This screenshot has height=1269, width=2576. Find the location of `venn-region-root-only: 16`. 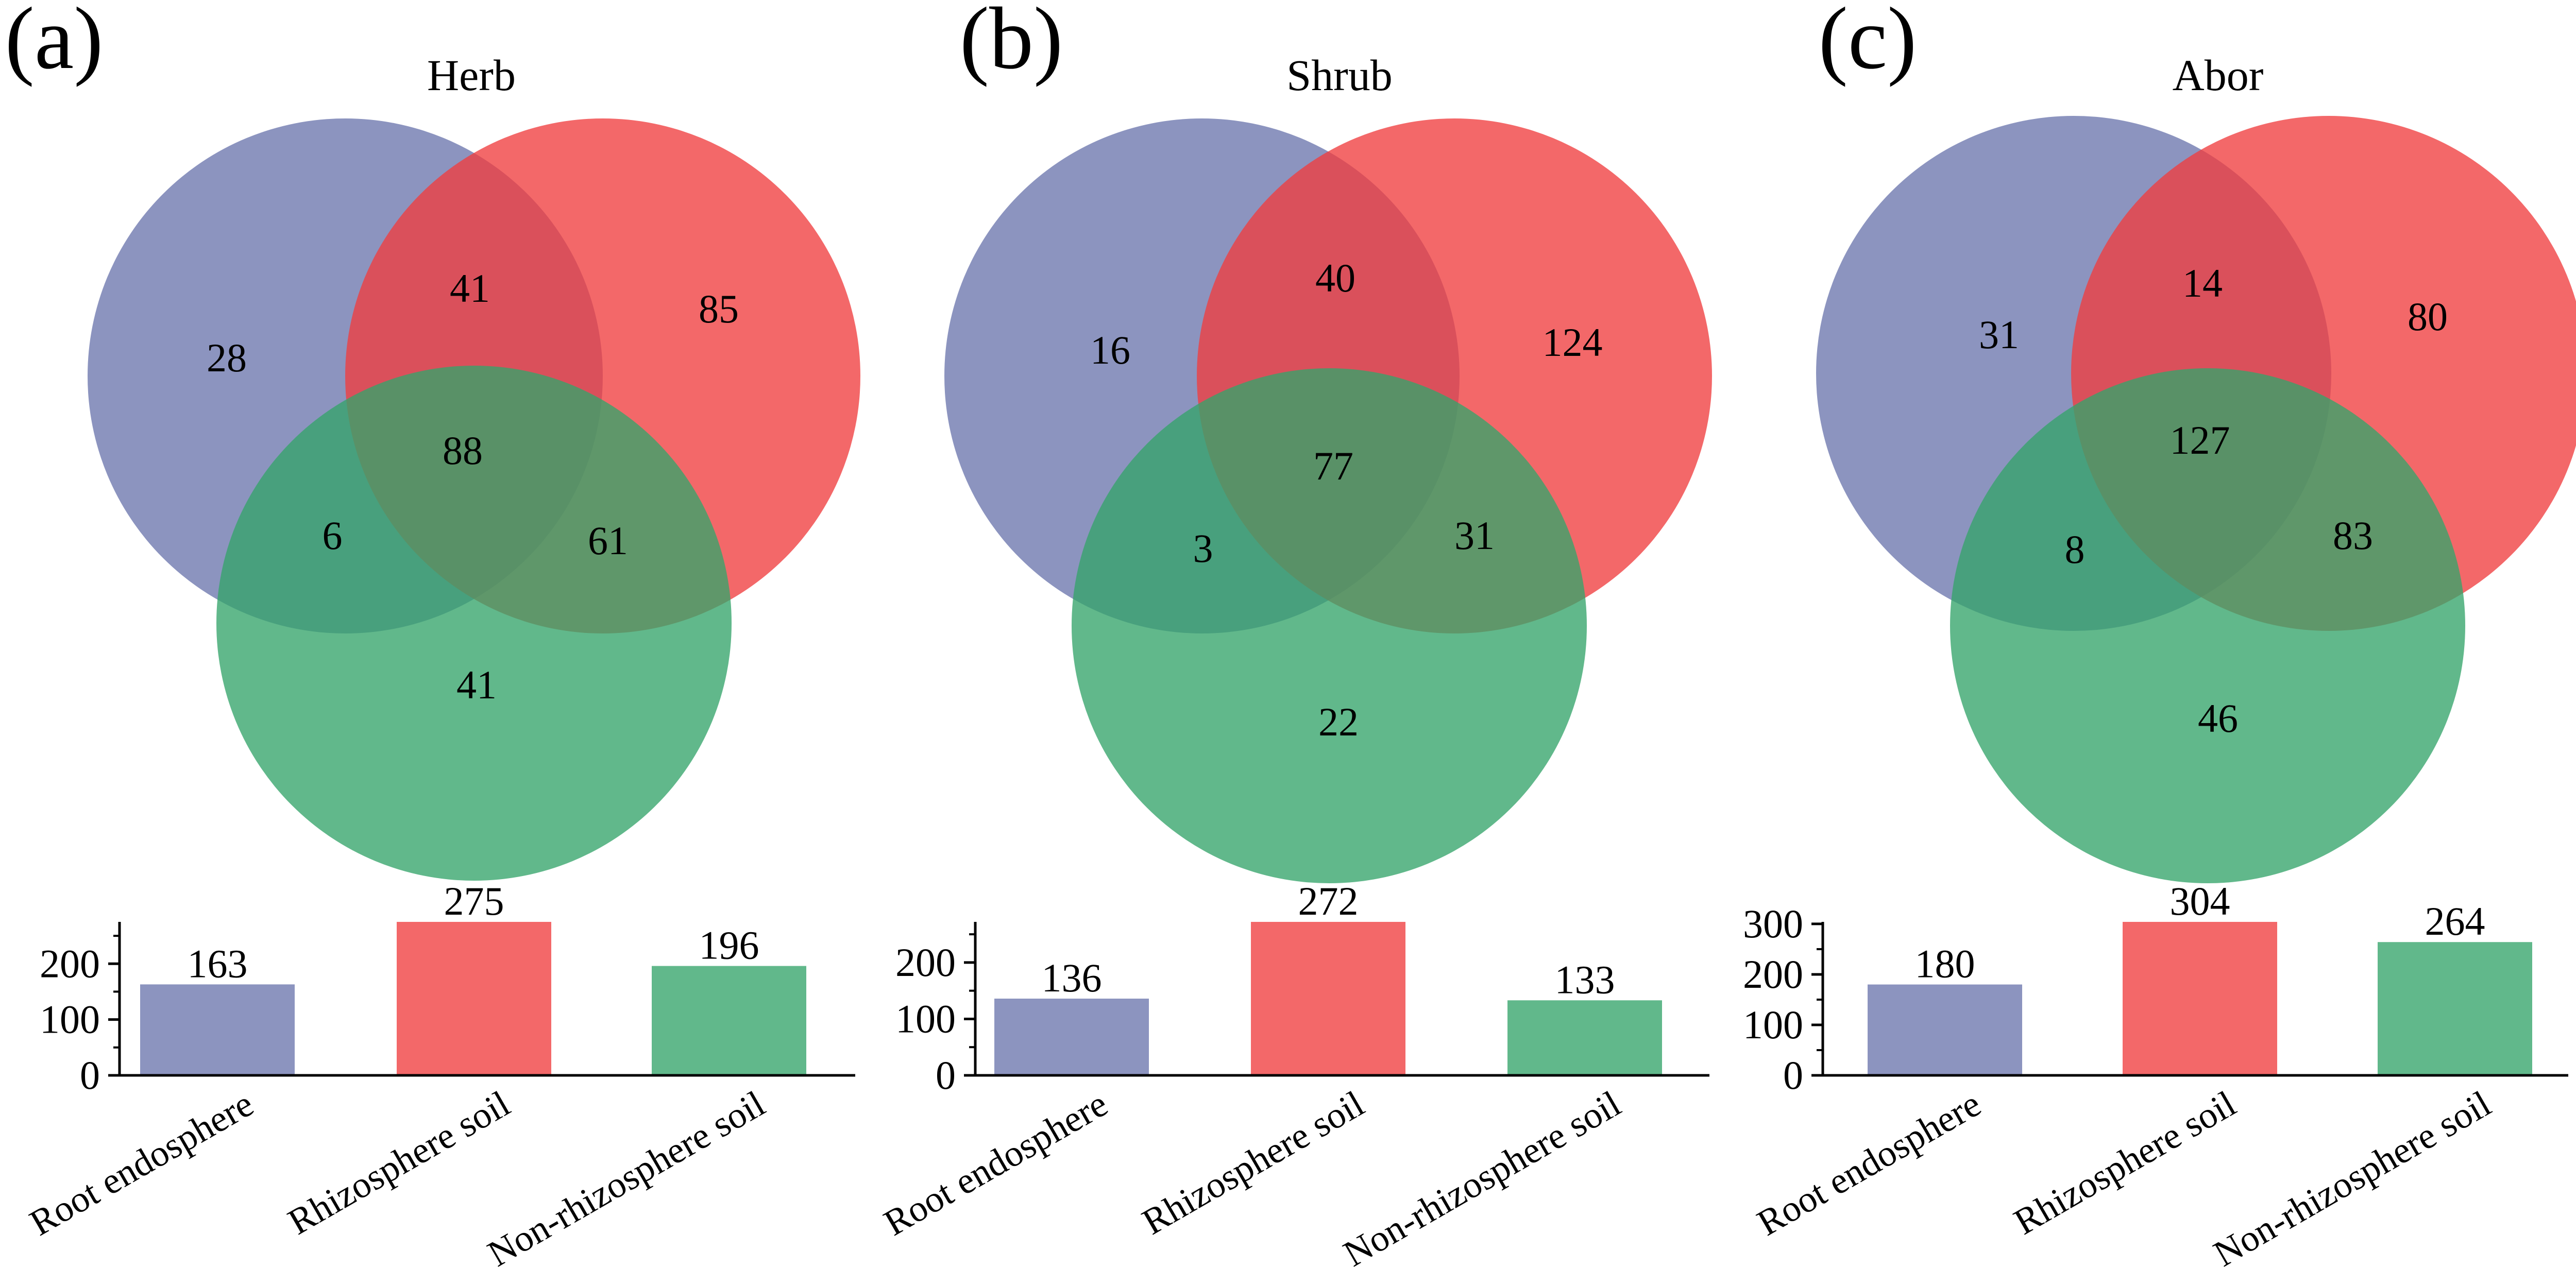

venn-region-root-only: 16 is located at coordinates (1110, 350).